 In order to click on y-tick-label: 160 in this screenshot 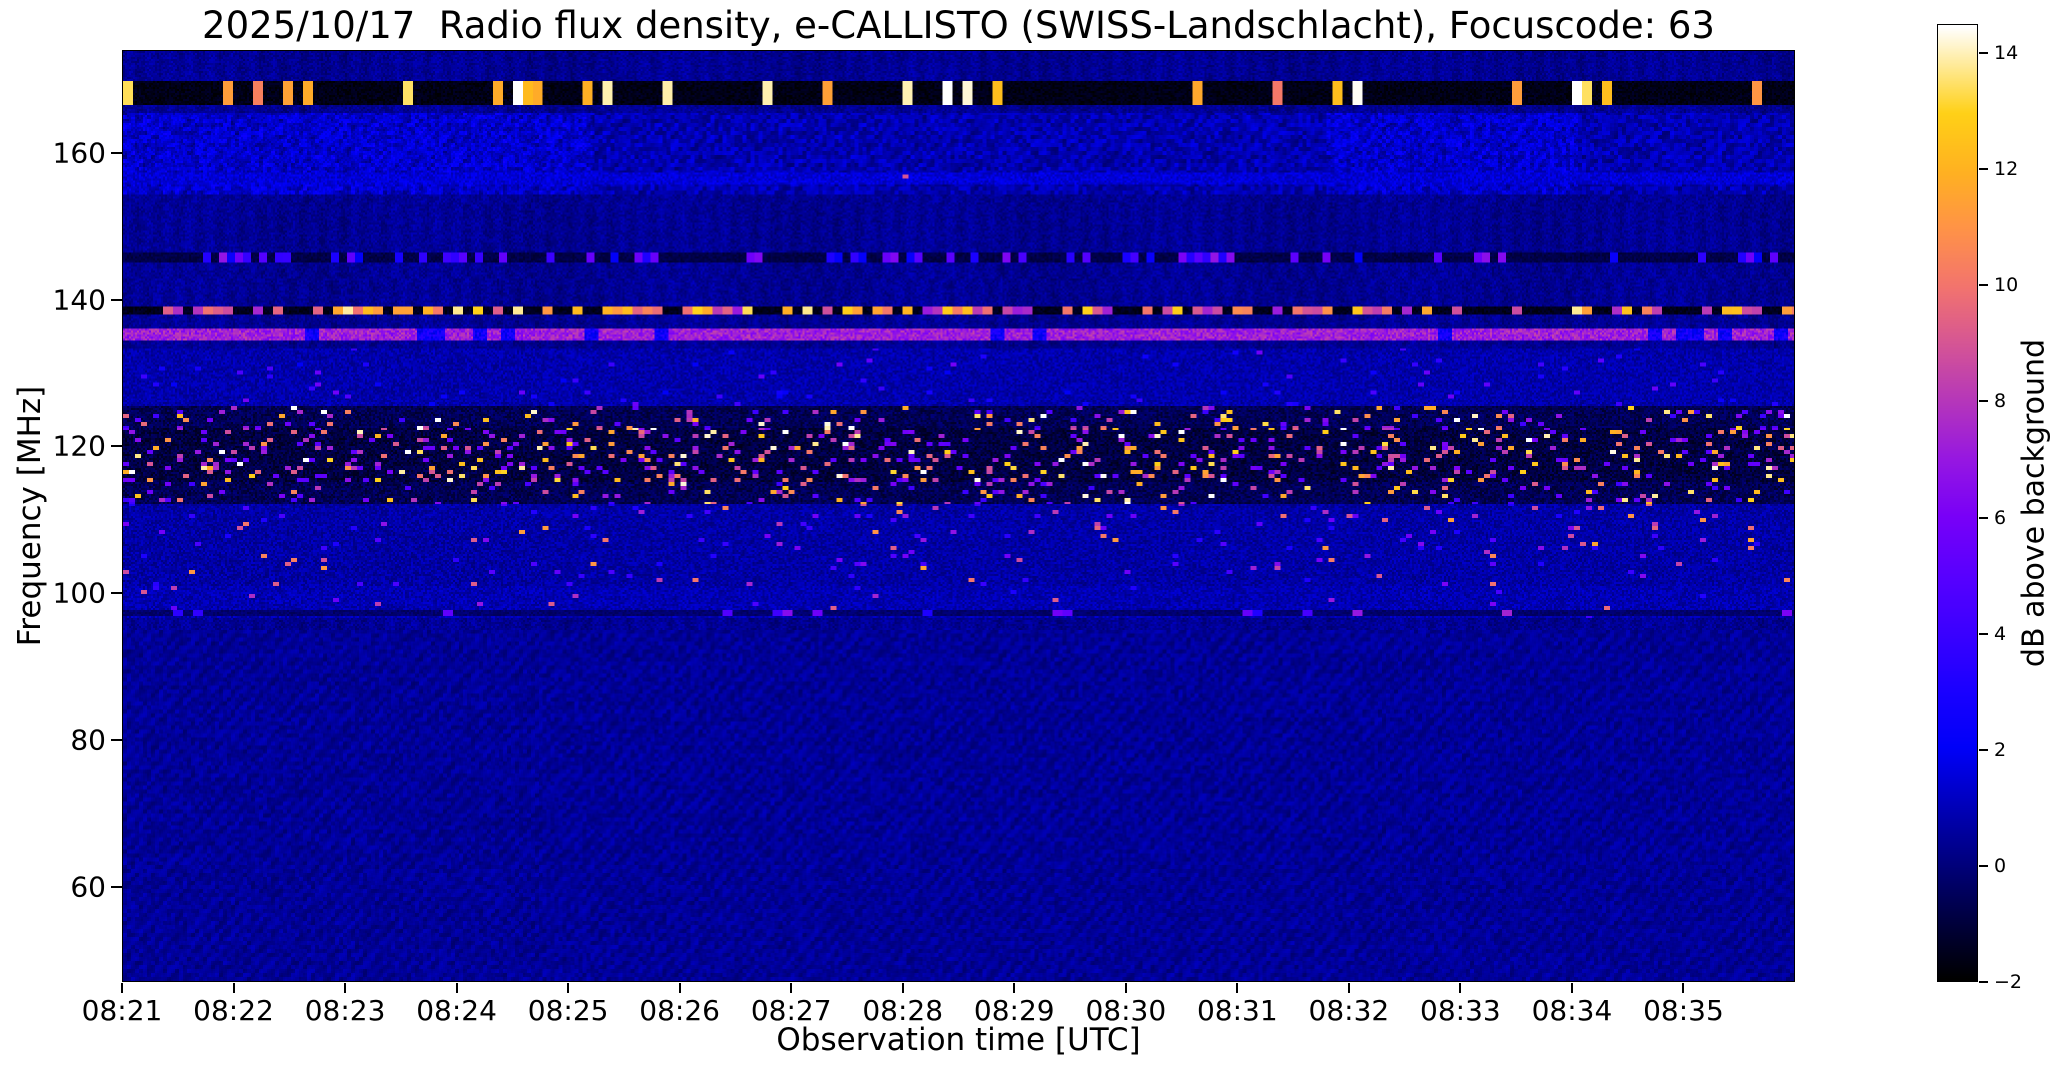, I will do `click(79, 153)`.